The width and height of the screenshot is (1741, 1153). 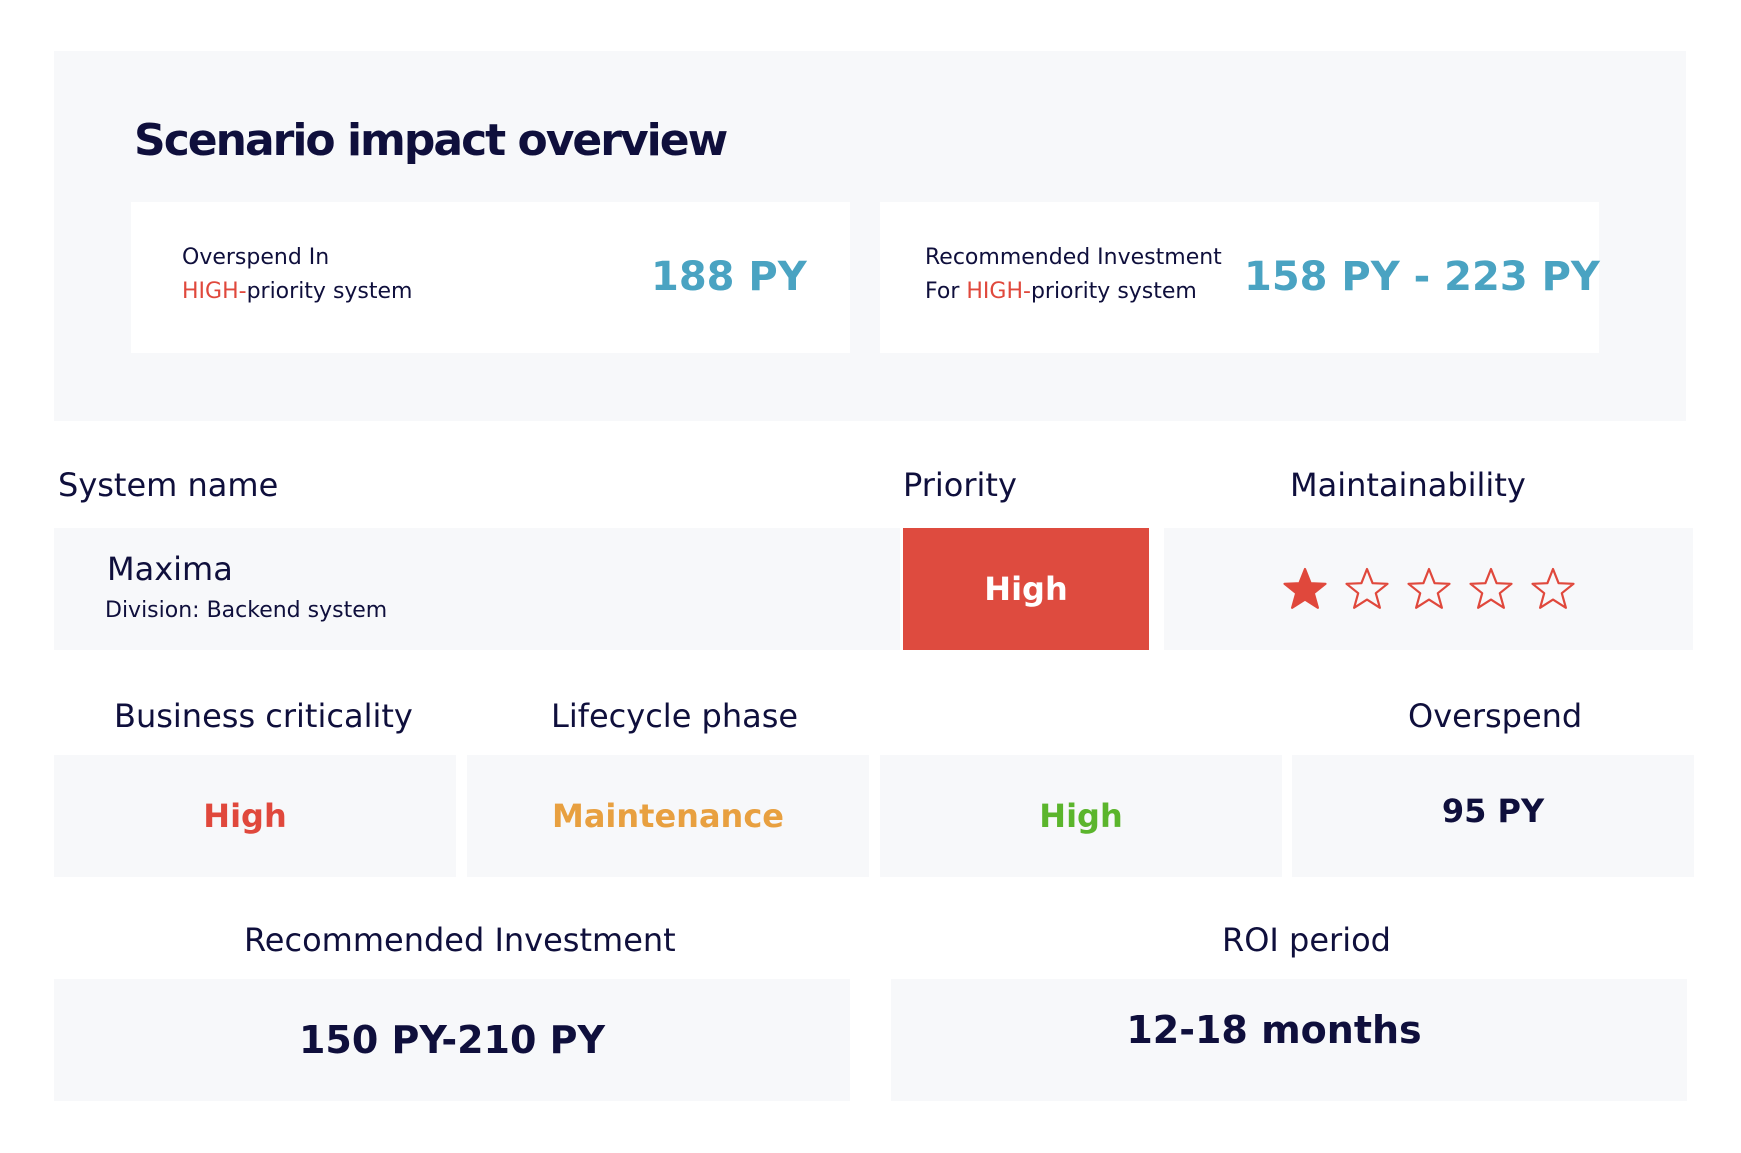 What do you see at coordinates (960, 485) in the screenshot?
I see `priority-header: Priority` at bounding box center [960, 485].